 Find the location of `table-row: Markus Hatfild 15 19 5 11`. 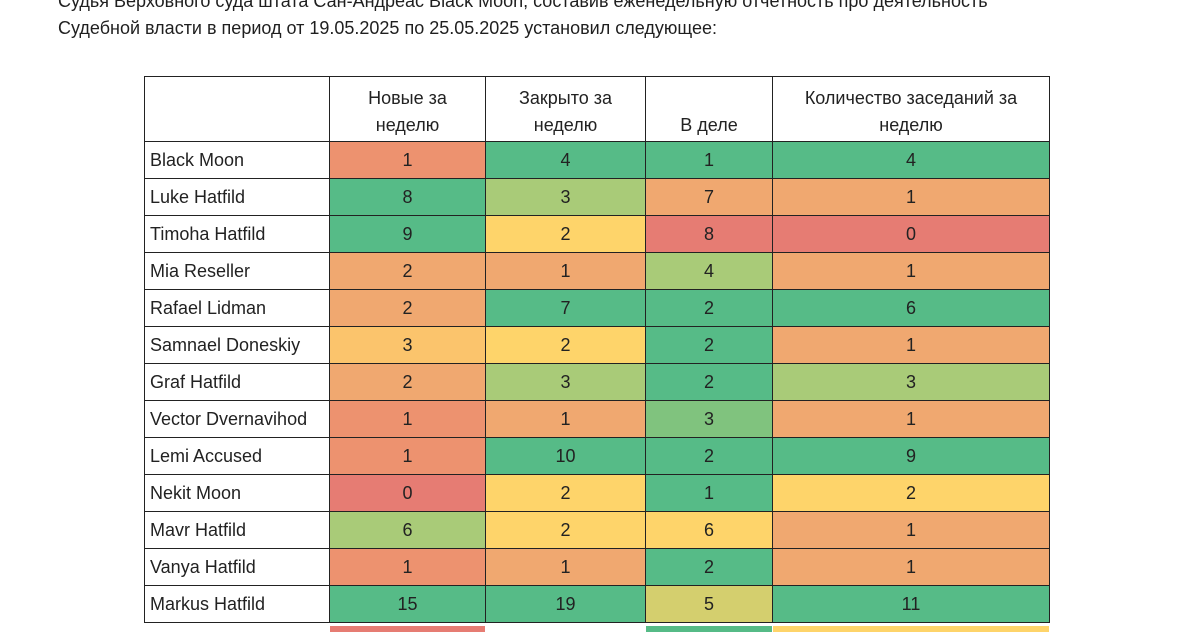

table-row: Markus Hatfild 15 19 5 11 is located at coordinates (597, 604).